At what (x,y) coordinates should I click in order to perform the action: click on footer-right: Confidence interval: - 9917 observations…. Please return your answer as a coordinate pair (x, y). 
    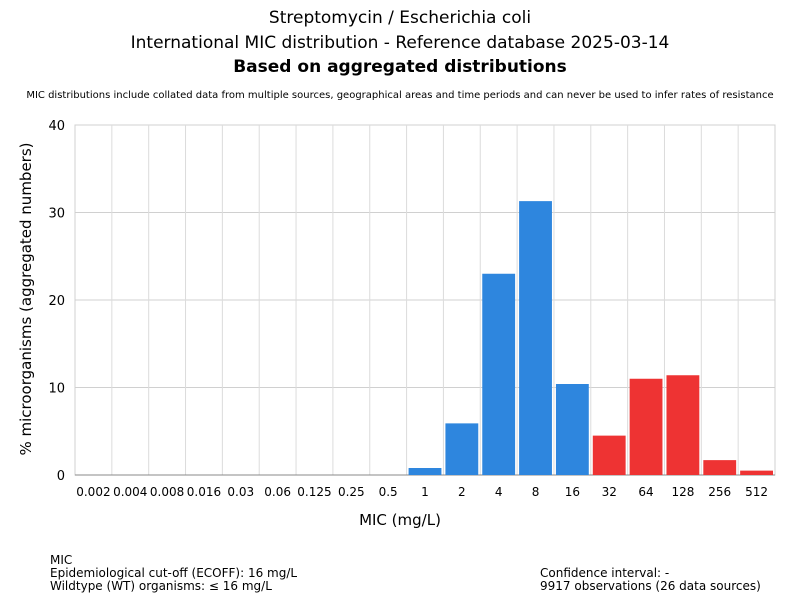
    Looking at the image, I should click on (650, 580).